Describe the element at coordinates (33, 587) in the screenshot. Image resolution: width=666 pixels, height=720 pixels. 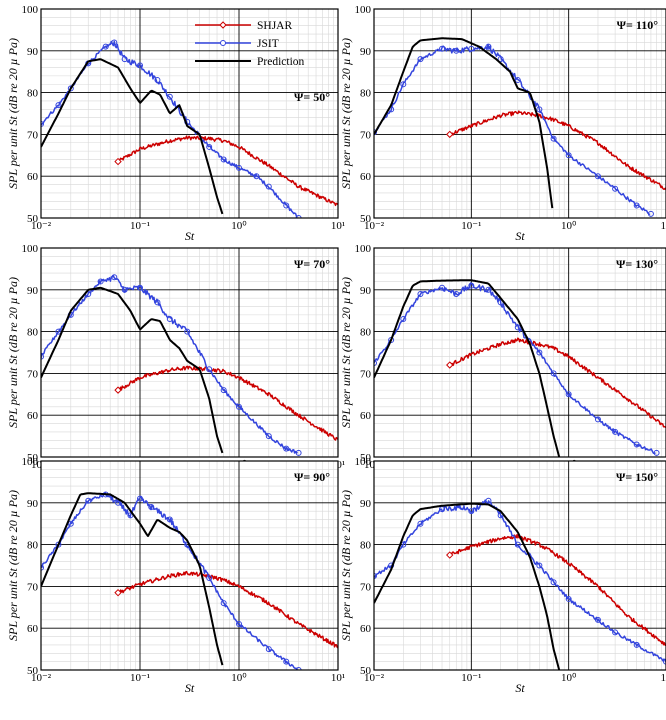
I see `y-tick-label: 70` at that location.